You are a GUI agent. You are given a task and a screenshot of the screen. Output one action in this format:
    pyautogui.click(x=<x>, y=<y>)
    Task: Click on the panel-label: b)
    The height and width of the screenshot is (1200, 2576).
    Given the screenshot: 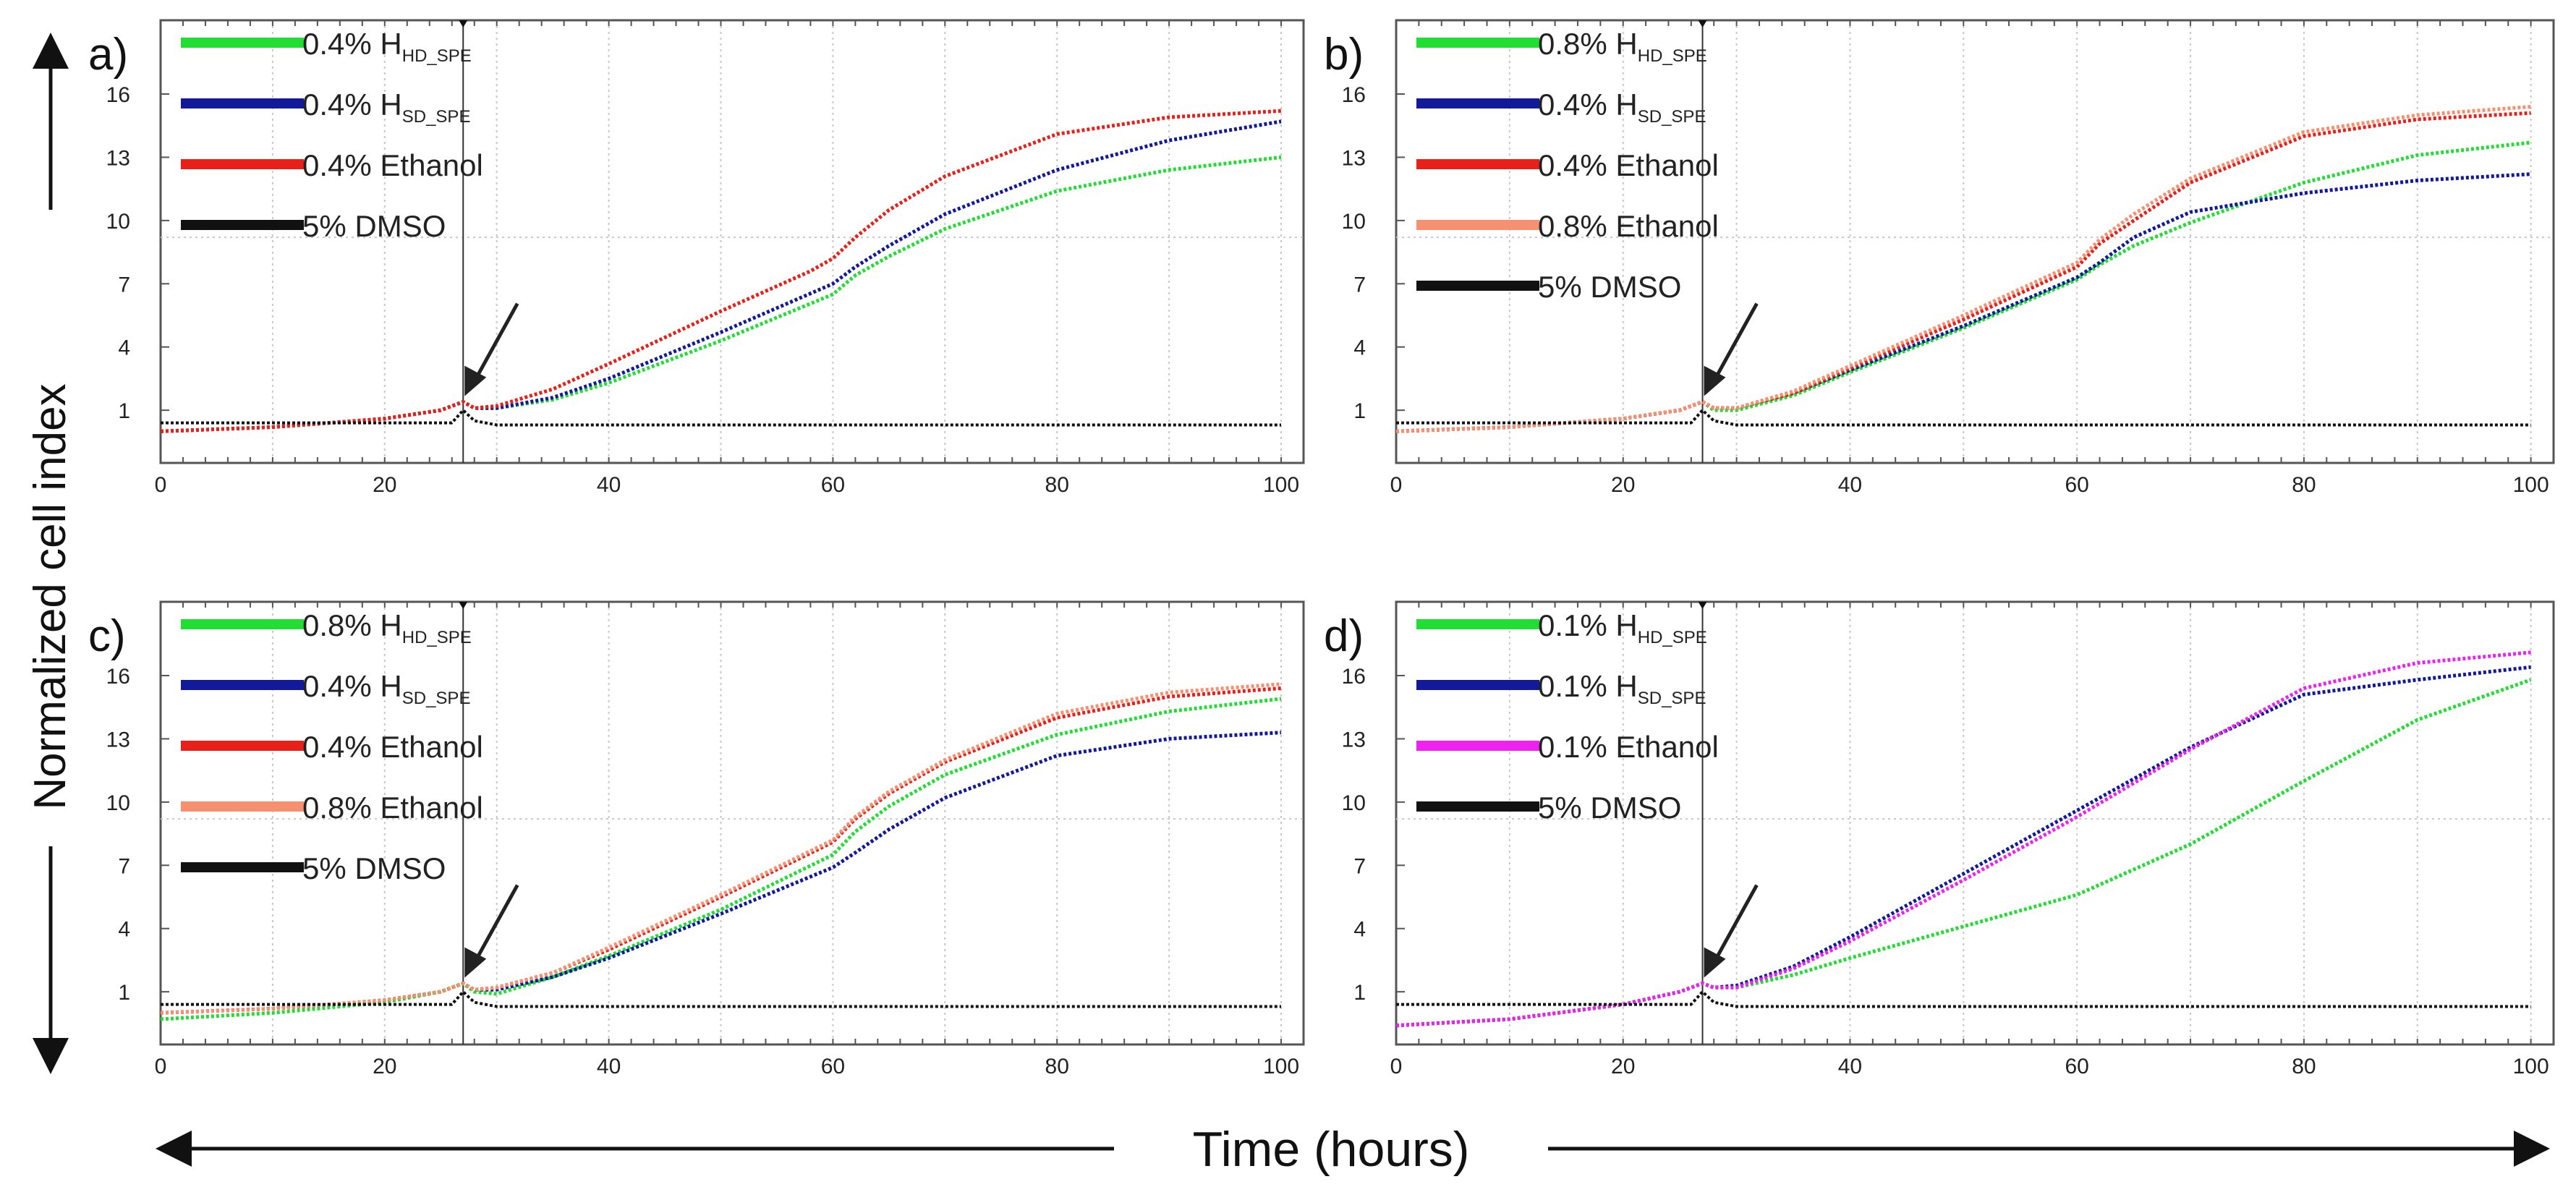 What is the action you would take?
    pyautogui.click(x=1344, y=55)
    